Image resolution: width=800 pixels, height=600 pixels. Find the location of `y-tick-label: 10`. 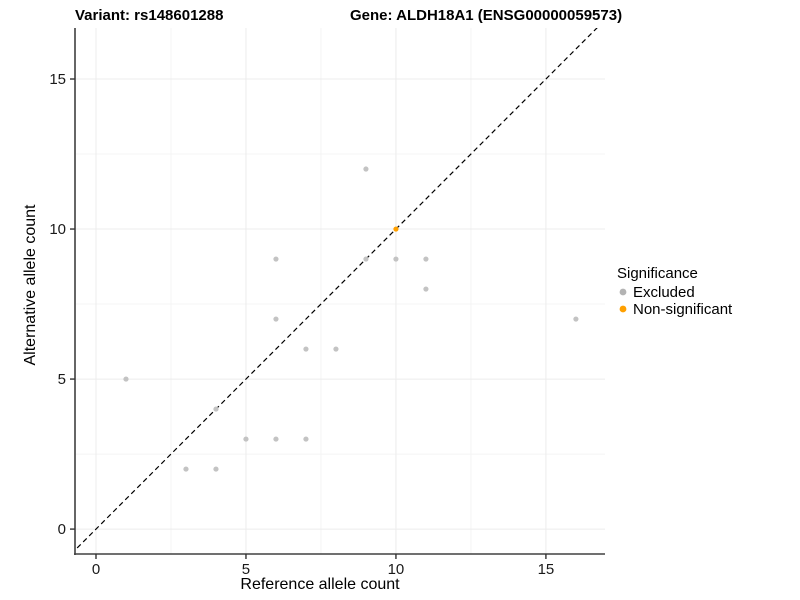

y-tick-label: 10 is located at coordinates (57, 229).